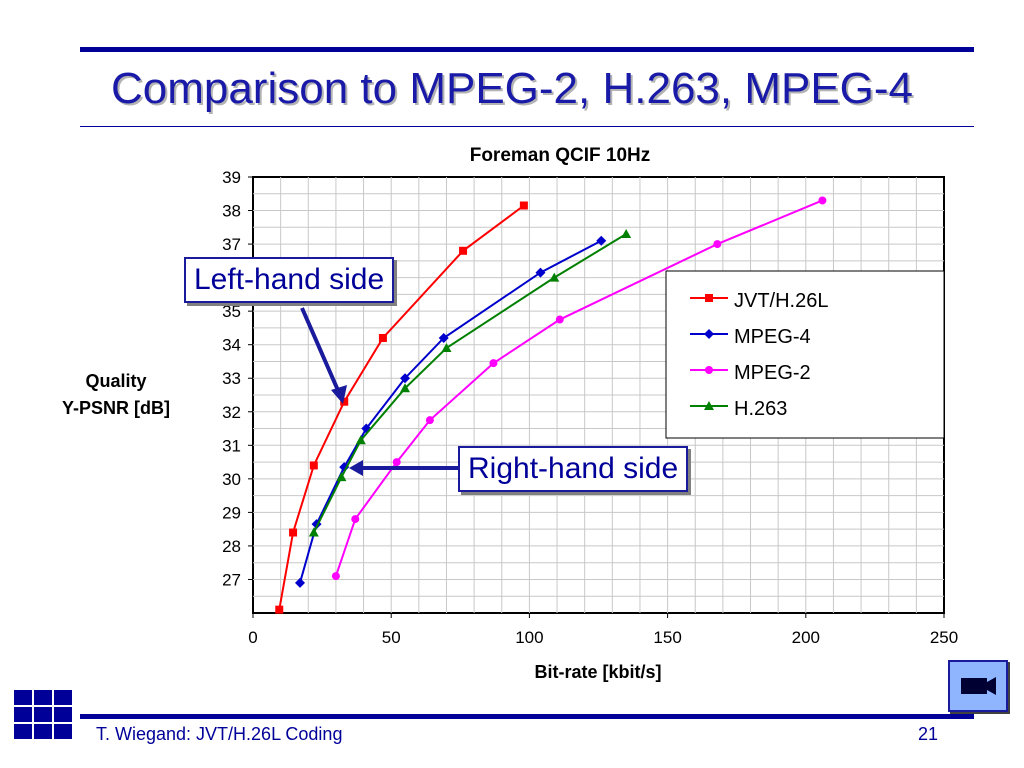  What do you see at coordinates (772, 373) in the screenshot?
I see `legend-label-mpeg-2: MPEG-2` at bounding box center [772, 373].